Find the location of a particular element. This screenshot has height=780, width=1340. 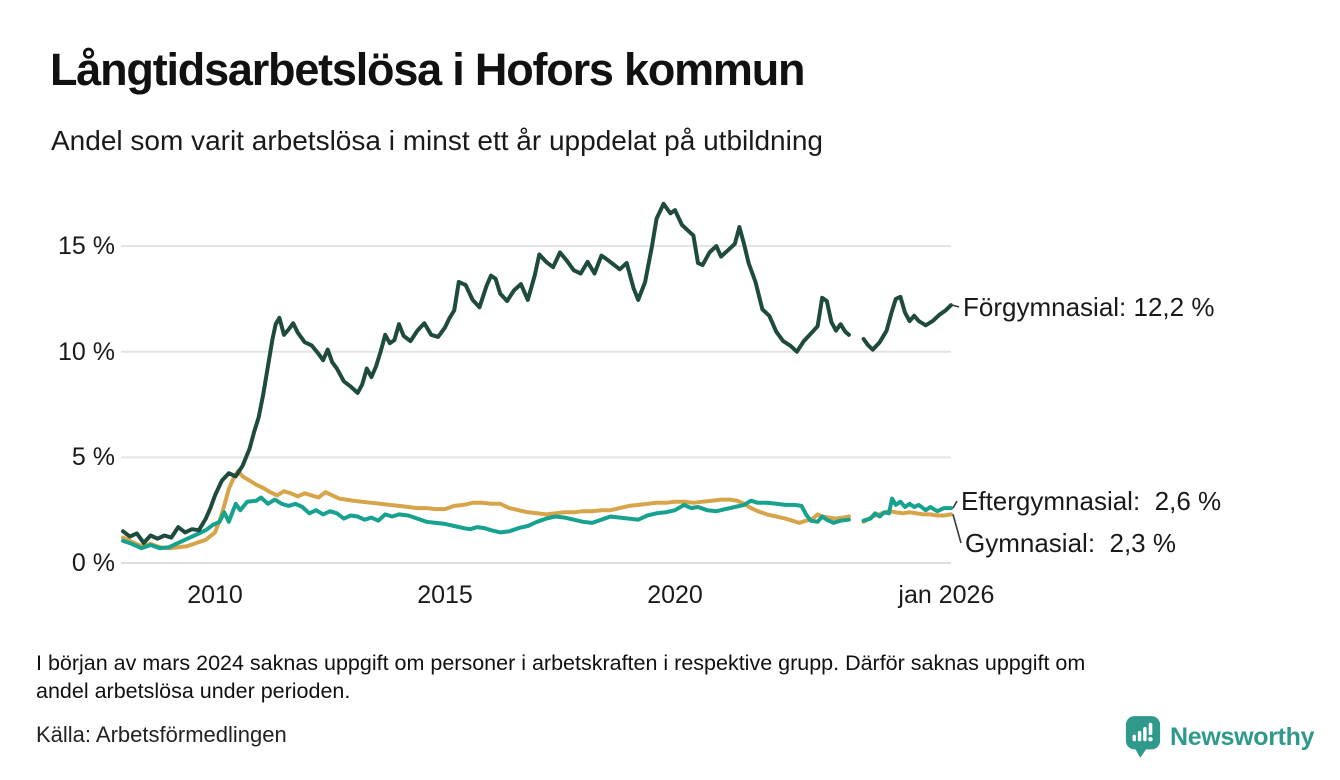

y-tick-label-0: 0 % is located at coordinates (93, 563).